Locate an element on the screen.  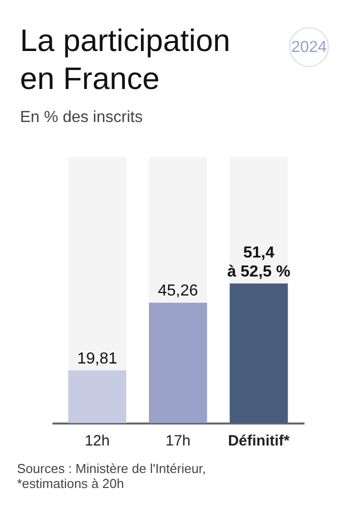
chart-subtitle: En % des inscrits is located at coordinates (81, 117).